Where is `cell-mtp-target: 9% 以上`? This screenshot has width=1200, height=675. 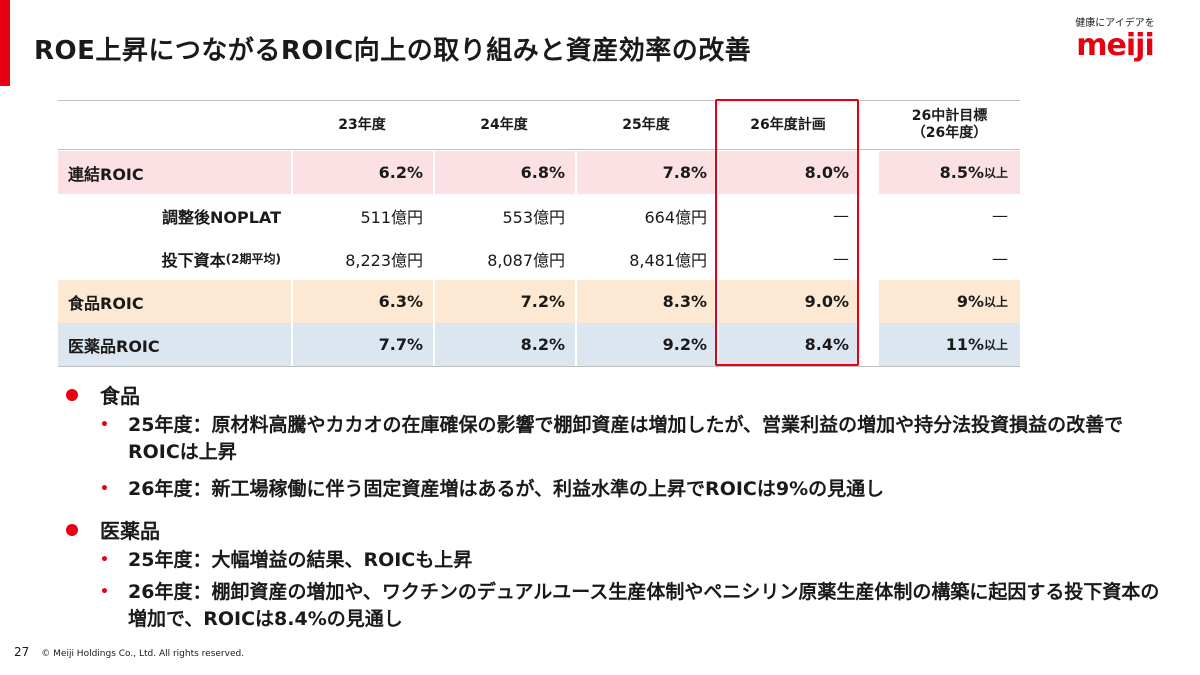 cell-mtp-target: 9% 以上 is located at coordinates (949, 301).